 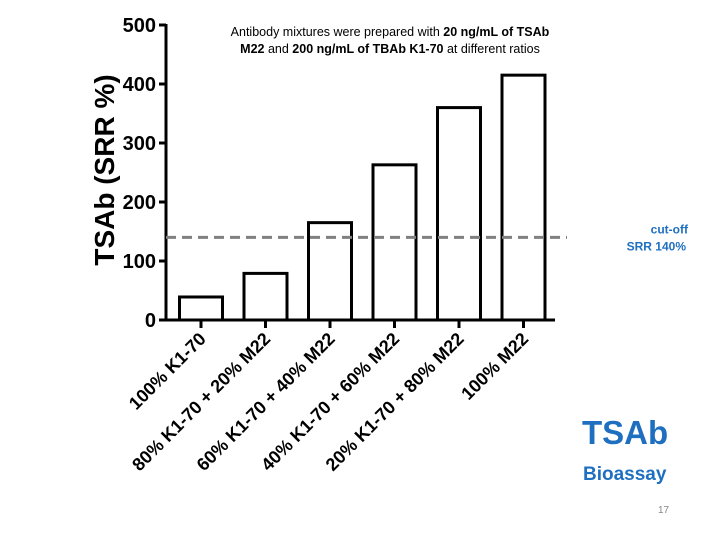 What do you see at coordinates (664, 510) in the screenshot?
I see `page-number: 17` at bounding box center [664, 510].